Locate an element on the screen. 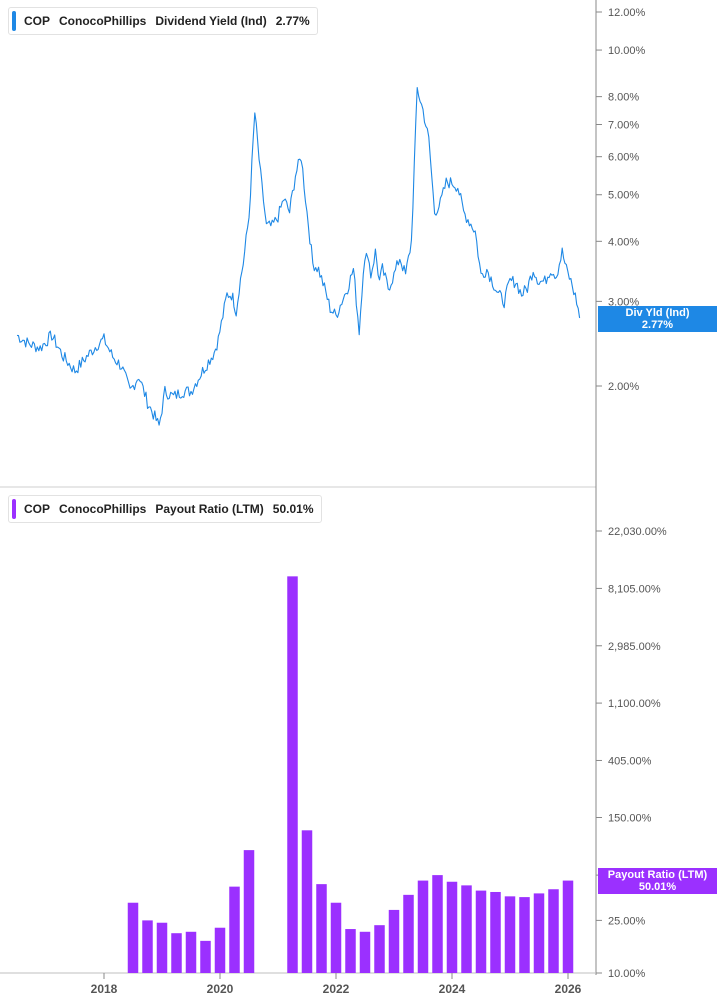  y-tick-label: 8,105.00% is located at coordinates (634, 589).